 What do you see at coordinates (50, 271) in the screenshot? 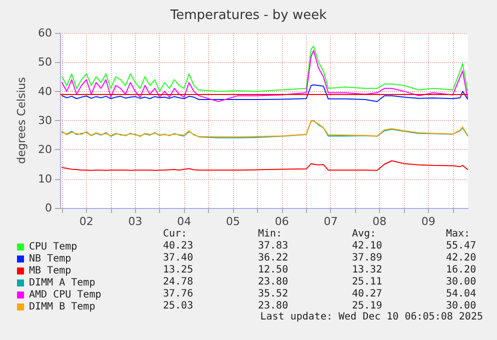
I see `legend-label: MB Temp` at bounding box center [50, 271].